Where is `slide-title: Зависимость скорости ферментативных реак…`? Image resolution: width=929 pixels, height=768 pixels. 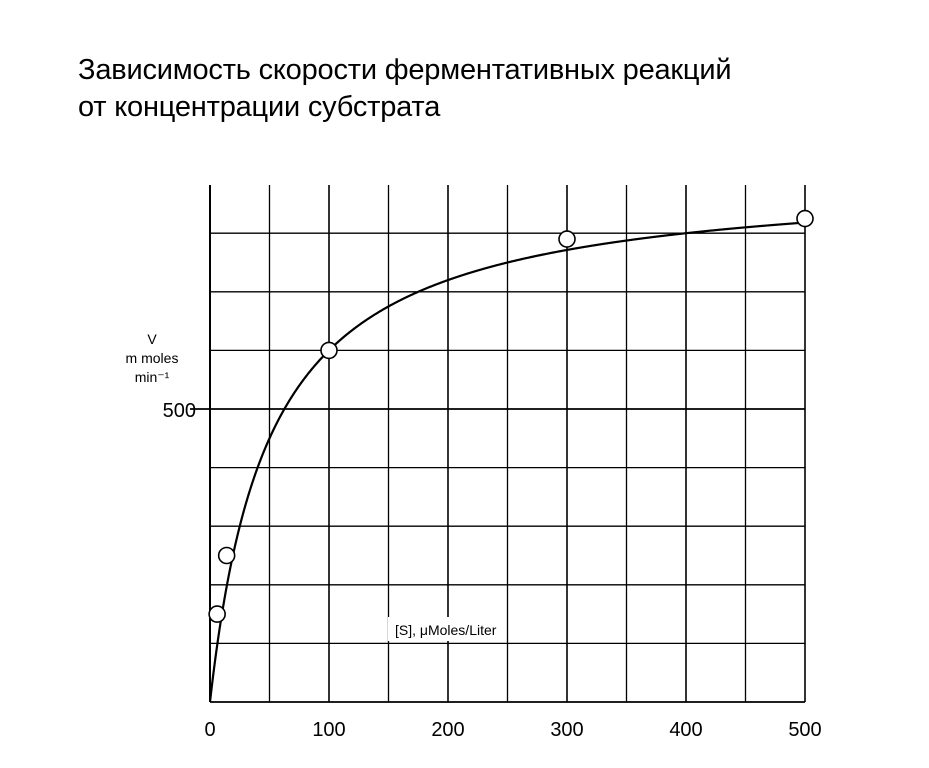
slide-title: Зависимость скорости ферментативных реак… is located at coordinates (405, 89).